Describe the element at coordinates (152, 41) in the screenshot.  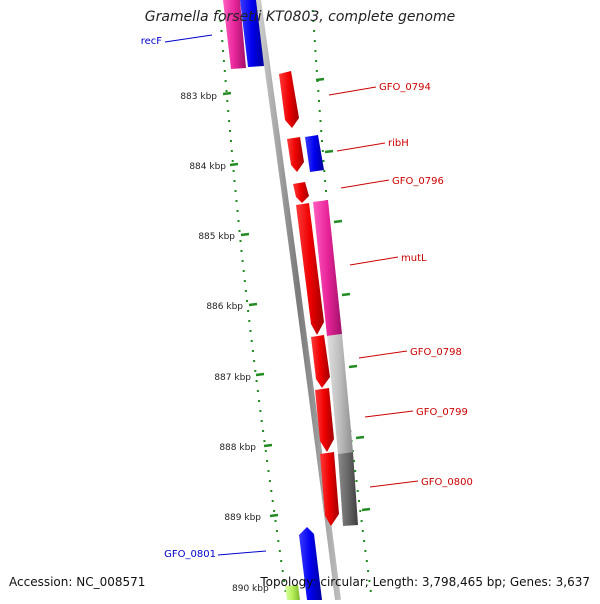
I see `gene-label-recf: recF` at that location.